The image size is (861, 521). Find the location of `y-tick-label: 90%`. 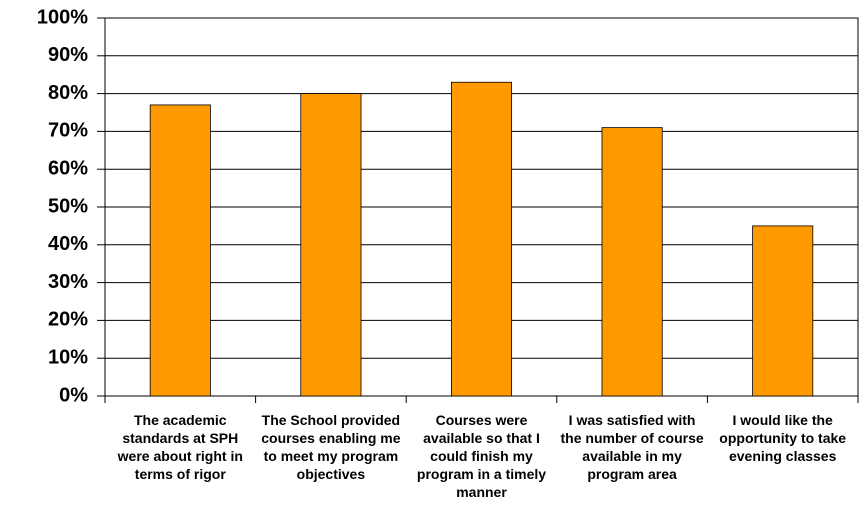

y-tick-label: 90% is located at coordinates (68, 55).